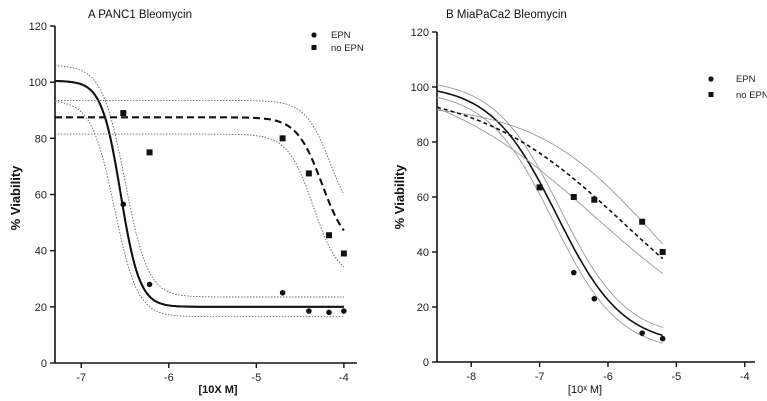 The image size is (767, 401). I want to click on panel-b-x-axis-label: [10ˣ M], so click(585, 390).